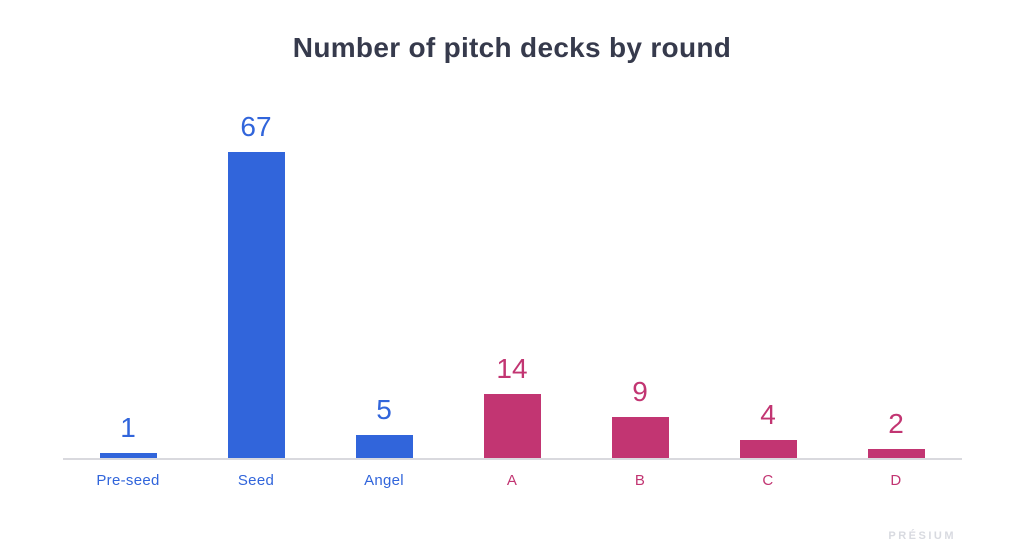  What do you see at coordinates (128, 427) in the screenshot?
I see `bar-value-label: 1` at bounding box center [128, 427].